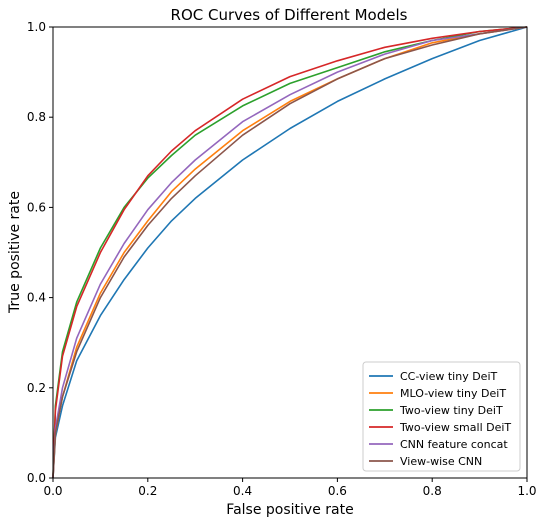 The width and height of the screenshot is (550, 524). What do you see at coordinates (36, 298) in the screenshot?
I see `y-tick-label: 0.4` at bounding box center [36, 298].